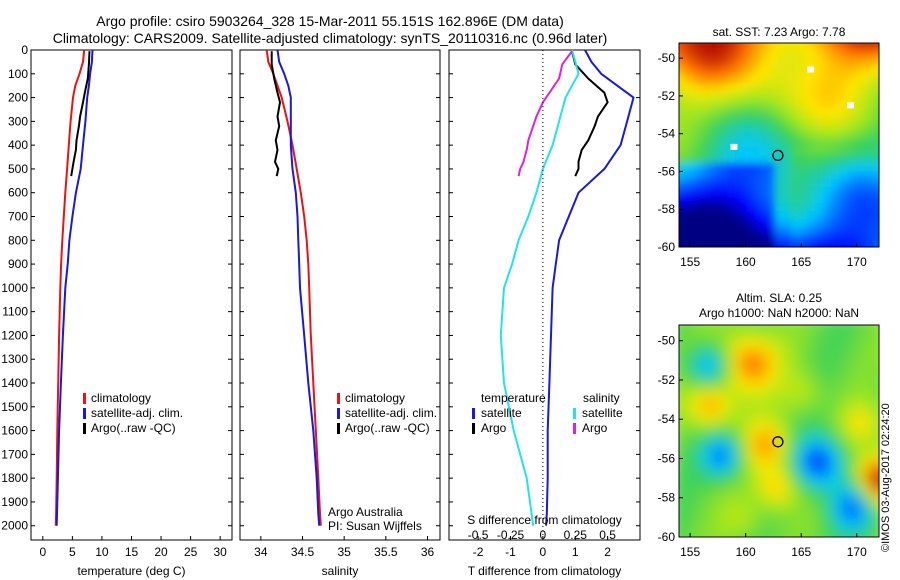  I want to click on difference-s-tick-label: 0.5, so click(607, 535).